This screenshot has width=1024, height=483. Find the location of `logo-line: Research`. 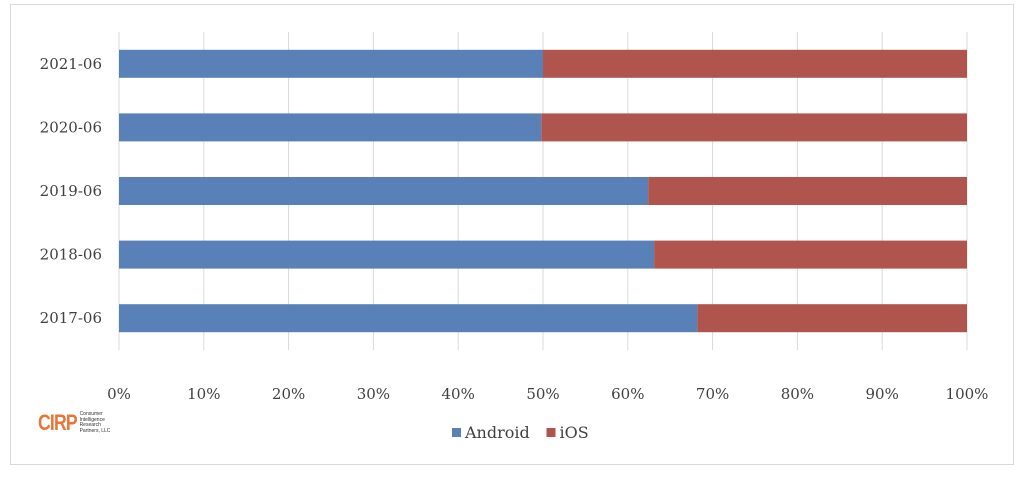

logo-line: Research is located at coordinates (90, 425).